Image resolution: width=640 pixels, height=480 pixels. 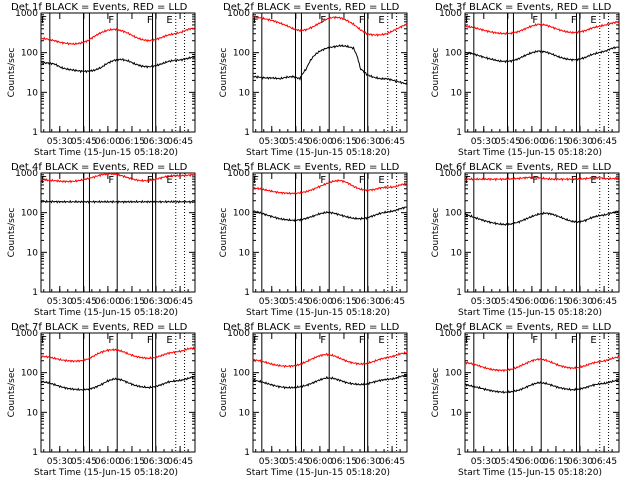 I want to click on panel-5-lld-series, so click(x=330, y=186).